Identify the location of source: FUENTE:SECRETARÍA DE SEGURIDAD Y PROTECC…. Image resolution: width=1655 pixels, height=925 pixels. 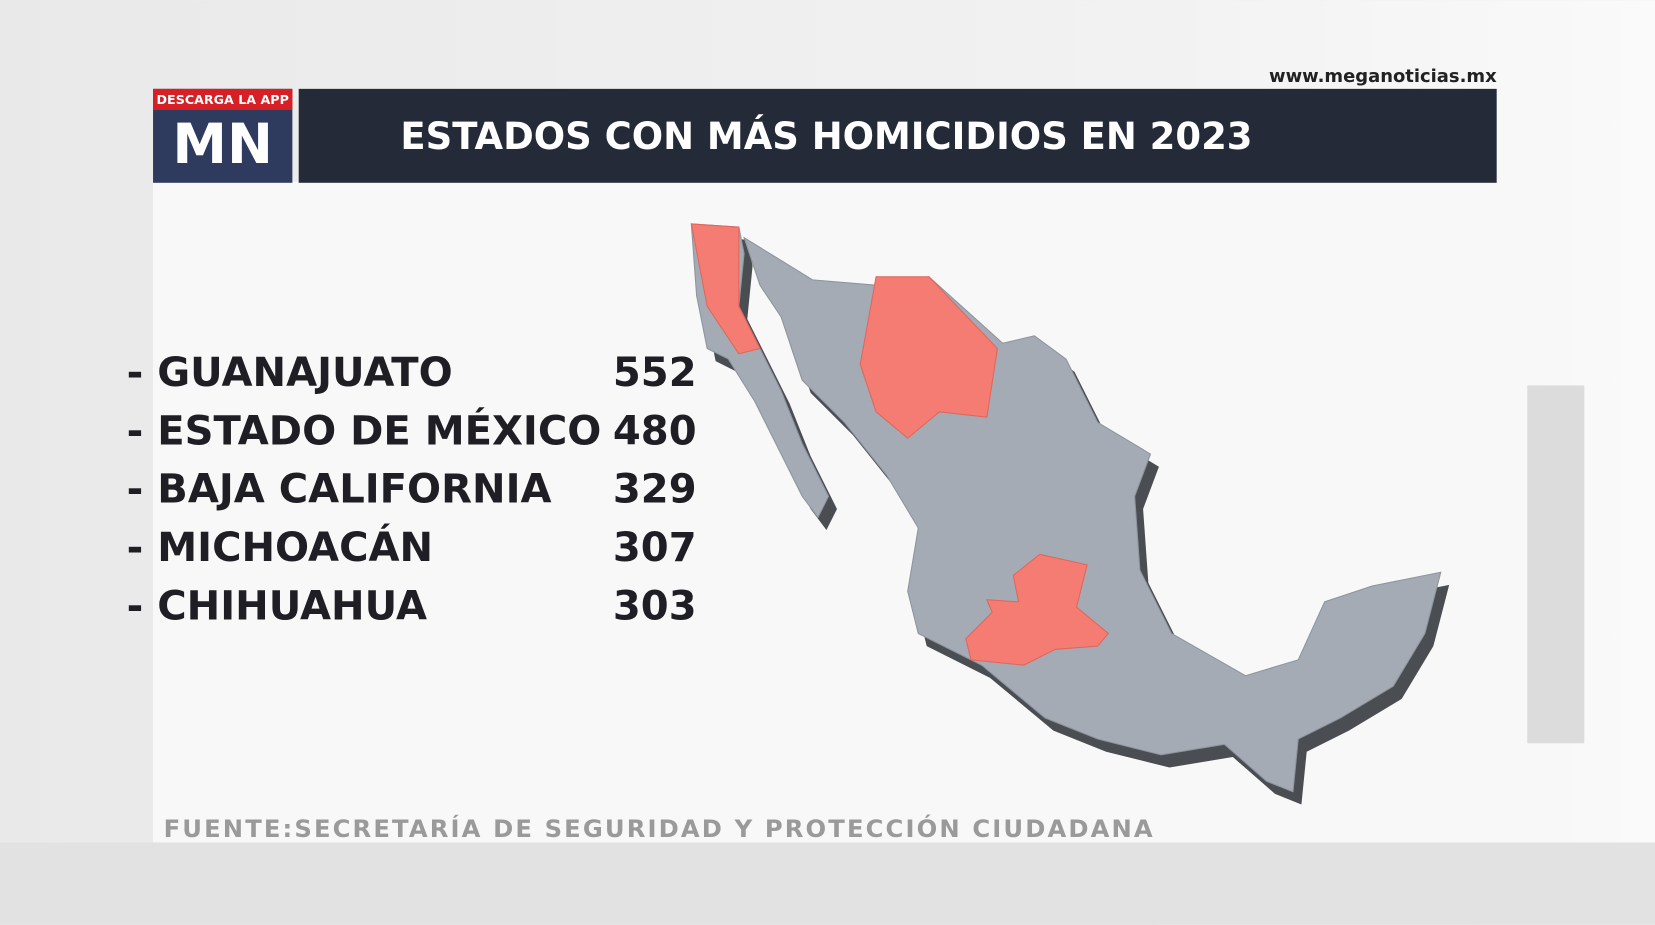
(659, 828).